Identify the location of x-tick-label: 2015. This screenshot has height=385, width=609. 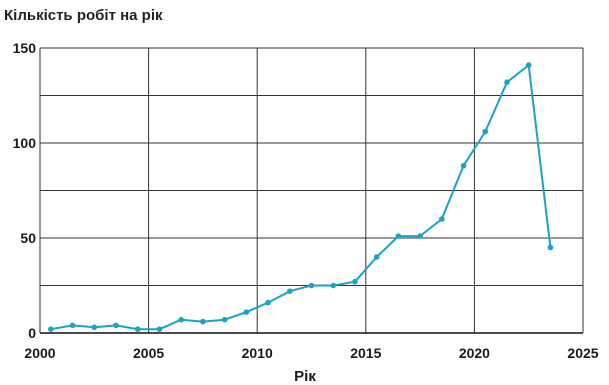
(365, 353).